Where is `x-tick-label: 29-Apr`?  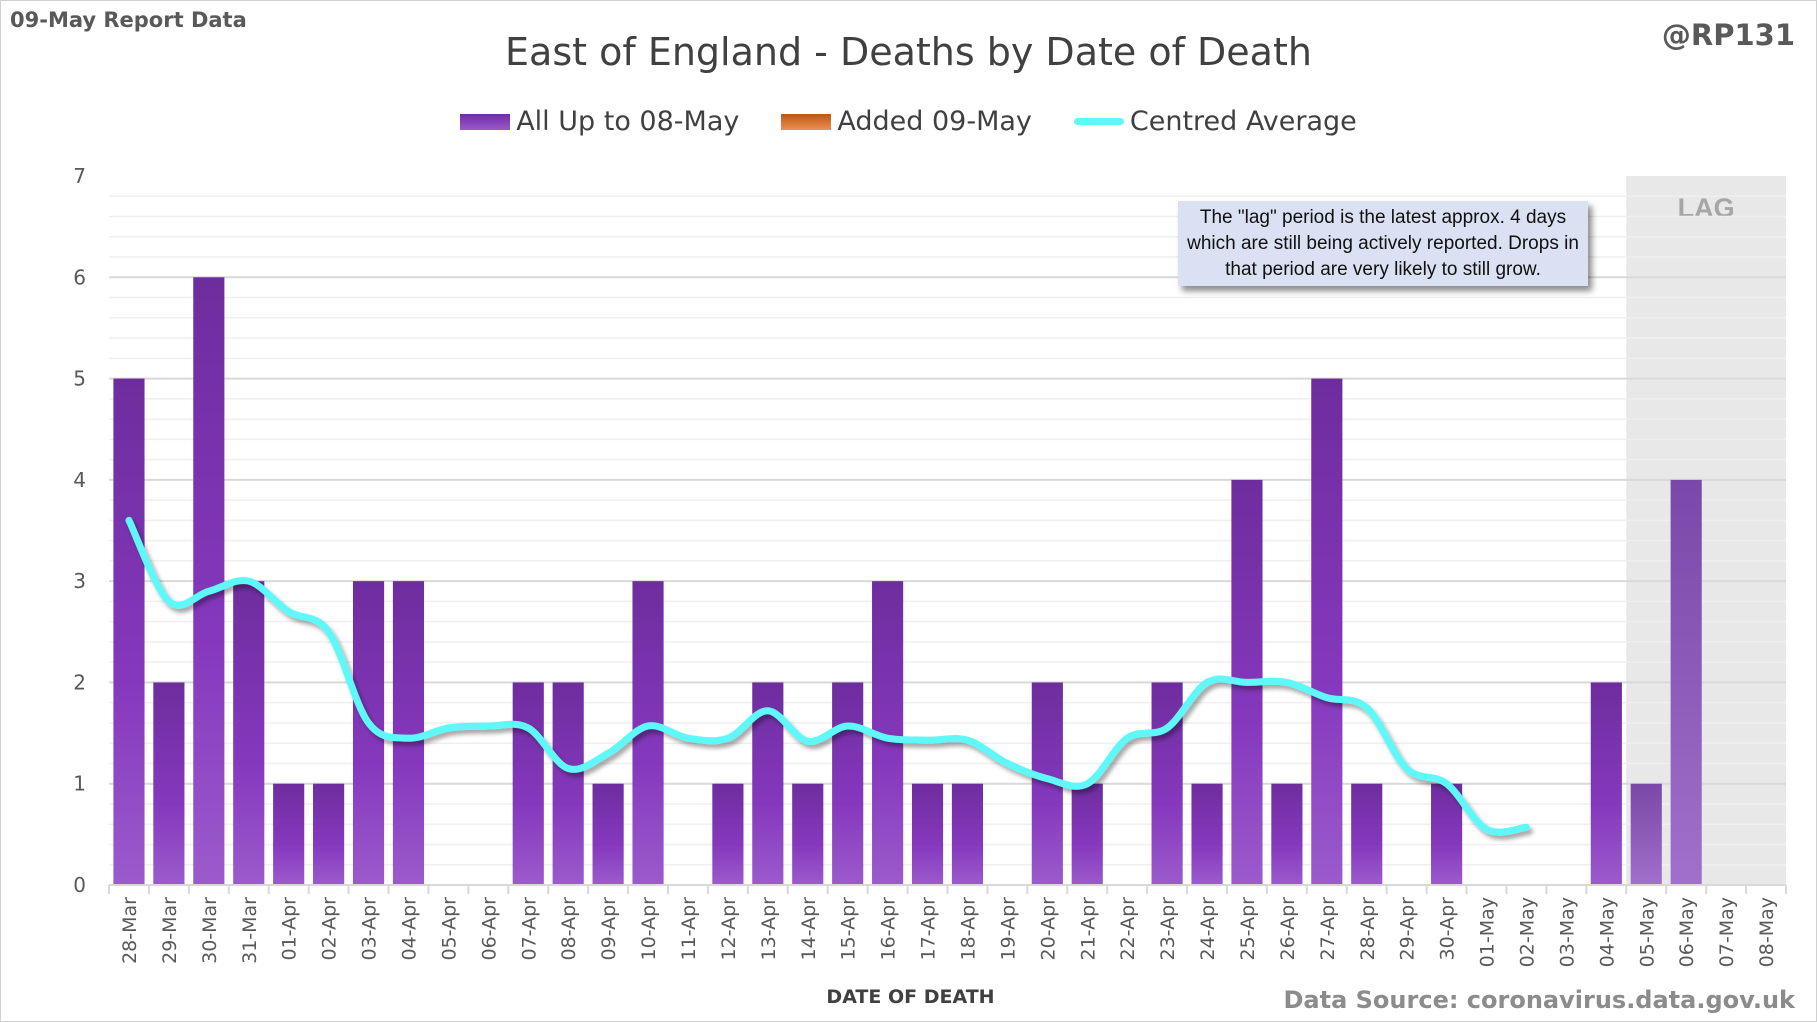
x-tick-label: 29-Apr is located at coordinates (1408, 929).